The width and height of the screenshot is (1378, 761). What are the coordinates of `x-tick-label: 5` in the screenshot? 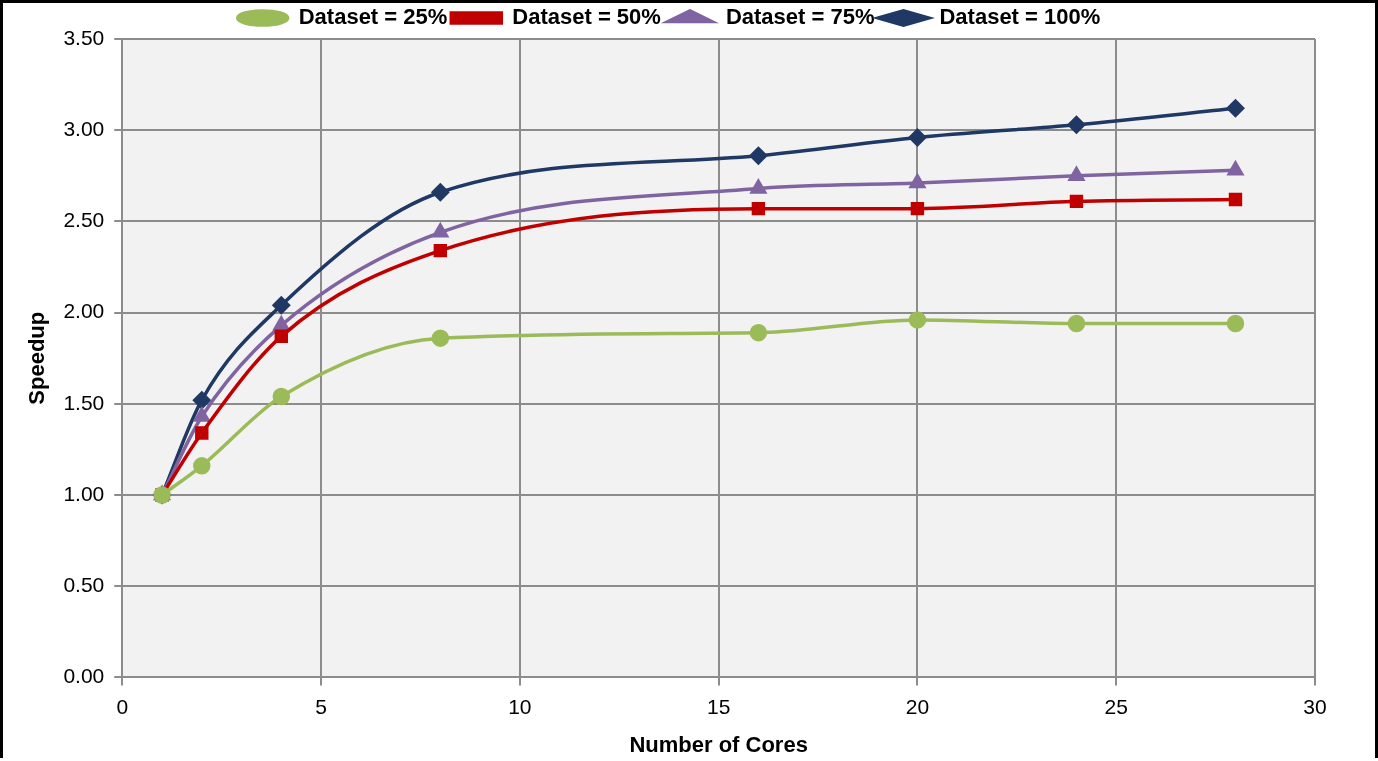 It's located at (321, 706).